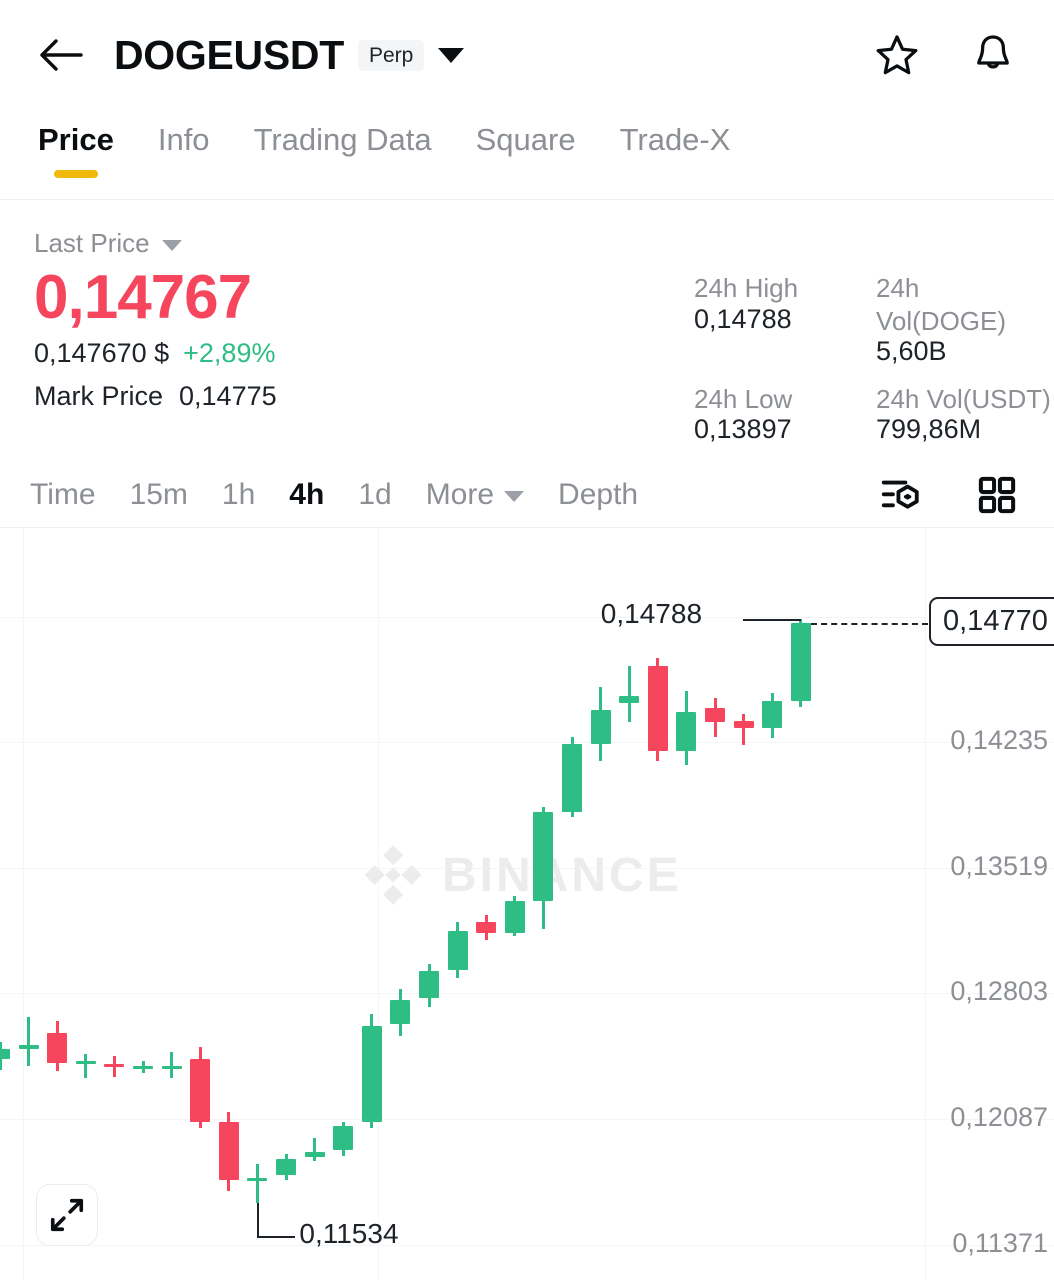 Image resolution: width=1054 pixels, height=1280 pixels. I want to click on stat-24h-low: 24h Low 0,13897, so click(765, 415).